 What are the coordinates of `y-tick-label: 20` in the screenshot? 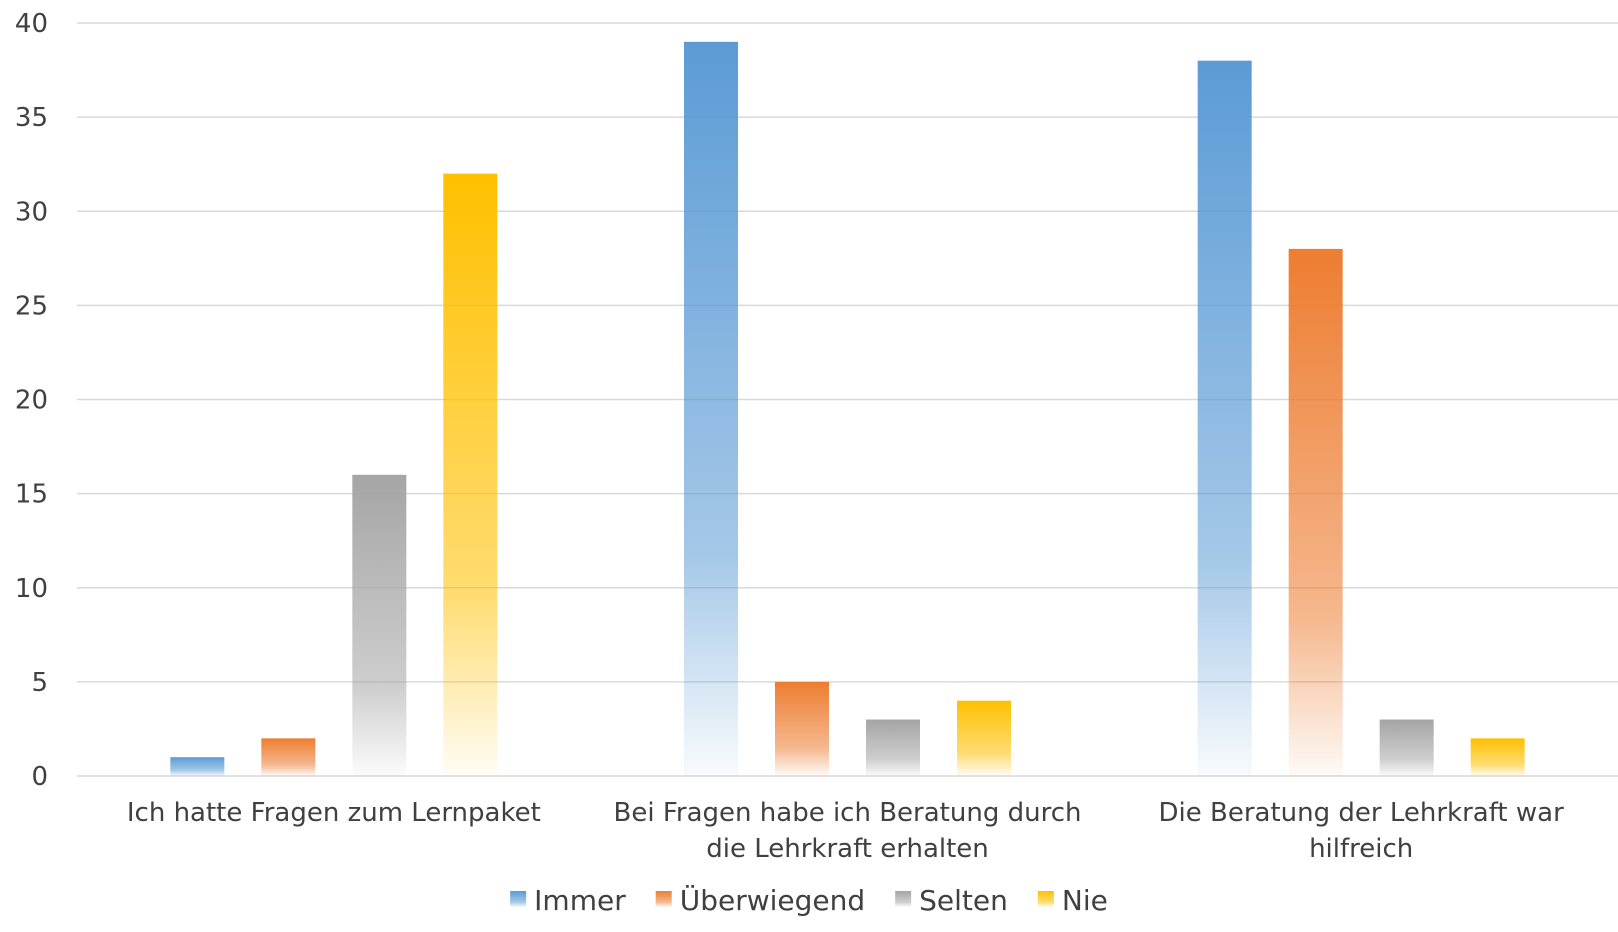 It's located at (31, 401).